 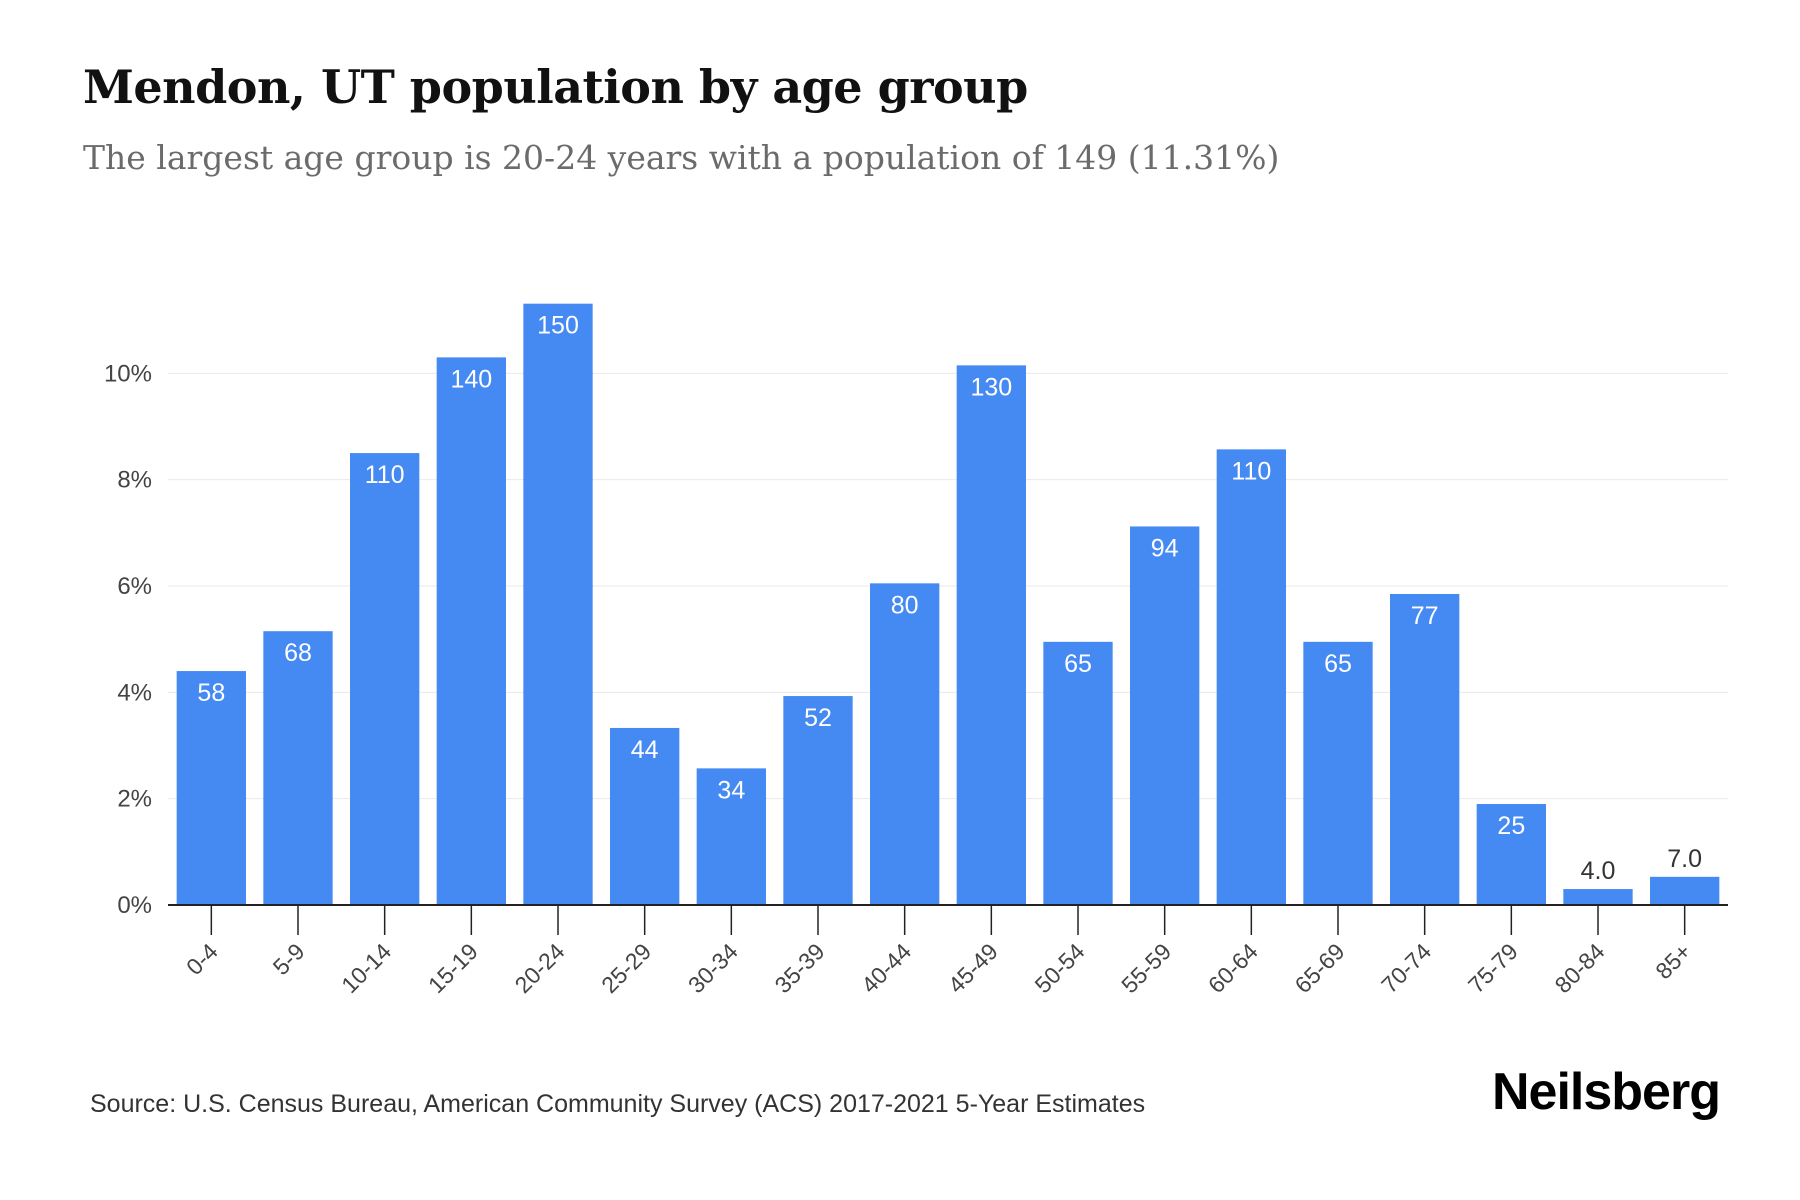 What do you see at coordinates (202, 959) in the screenshot?
I see `x-tick-label: 0-4` at bounding box center [202, 959].